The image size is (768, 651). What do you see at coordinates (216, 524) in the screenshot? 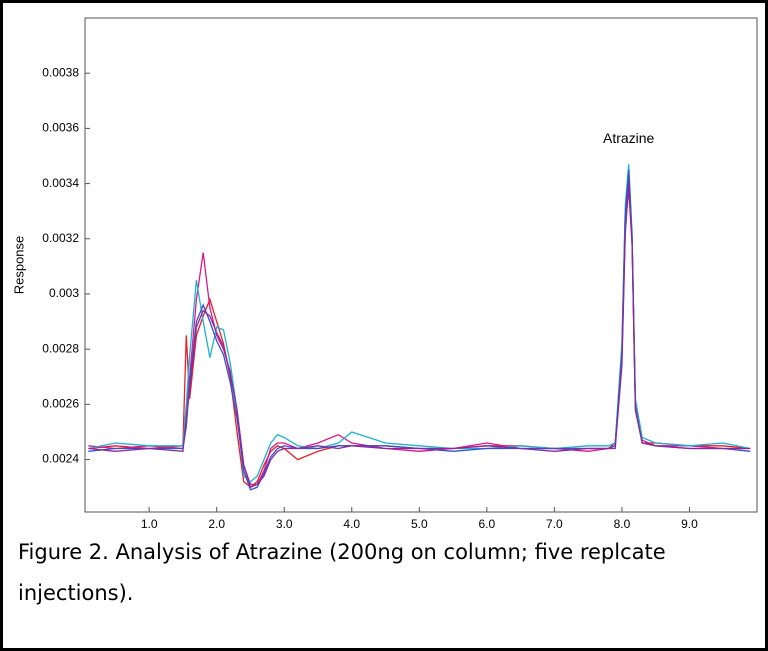
I see `x-tick-label: 2.0` at bounding box center [216, 524].